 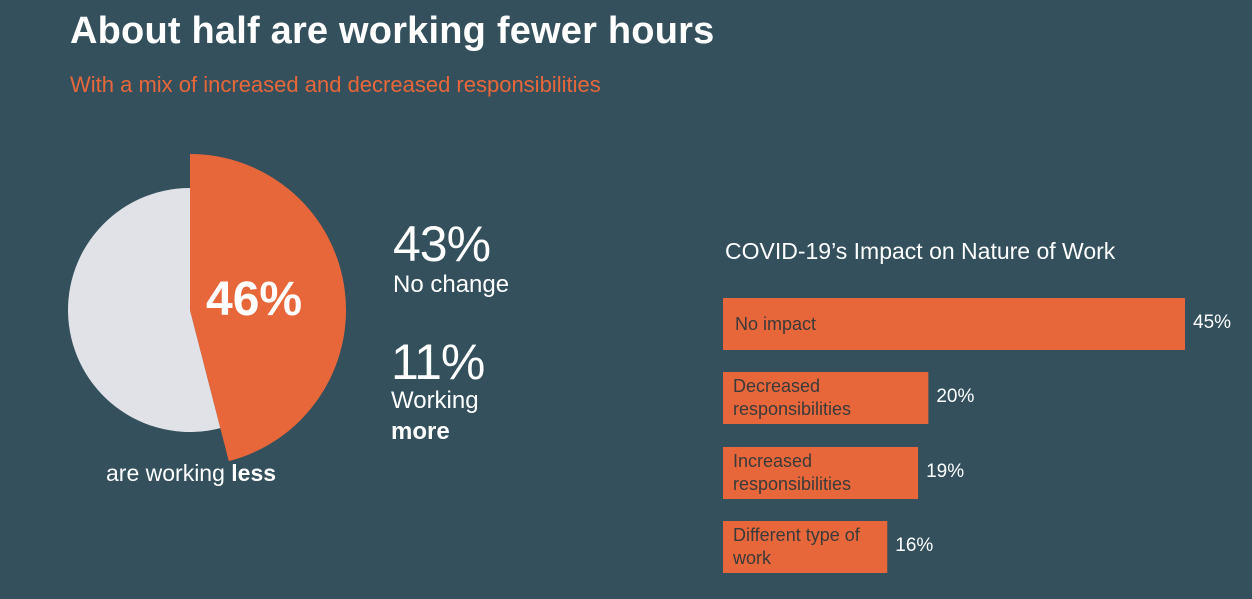 I want to click on stat-working-more-bold: more, so click(x=420, y=432).